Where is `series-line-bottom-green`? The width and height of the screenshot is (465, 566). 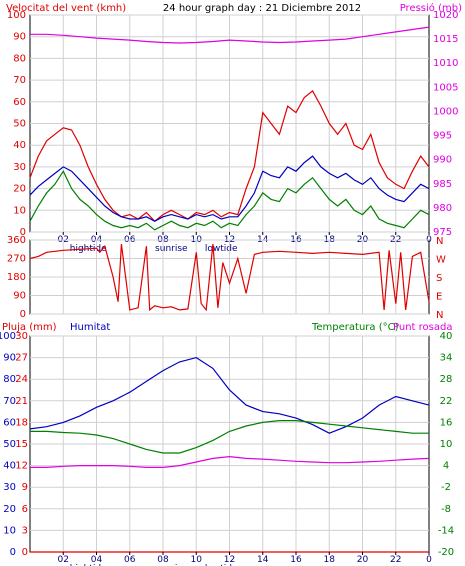
series-line-bottom-green is located at coordinates (229, 437).